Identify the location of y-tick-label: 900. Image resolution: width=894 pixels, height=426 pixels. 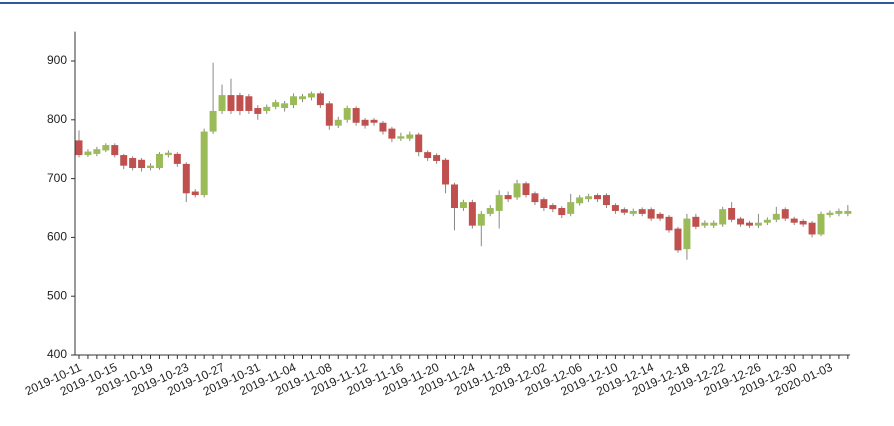
(57, 60).